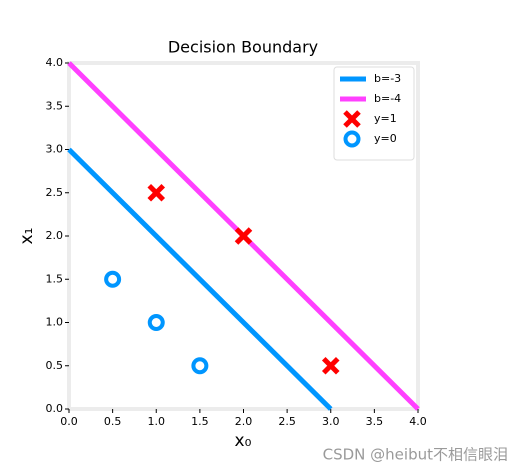 This screenshot has width=524, height=473. I want to click on y-tick-label: 1.0, so click(55, 322).